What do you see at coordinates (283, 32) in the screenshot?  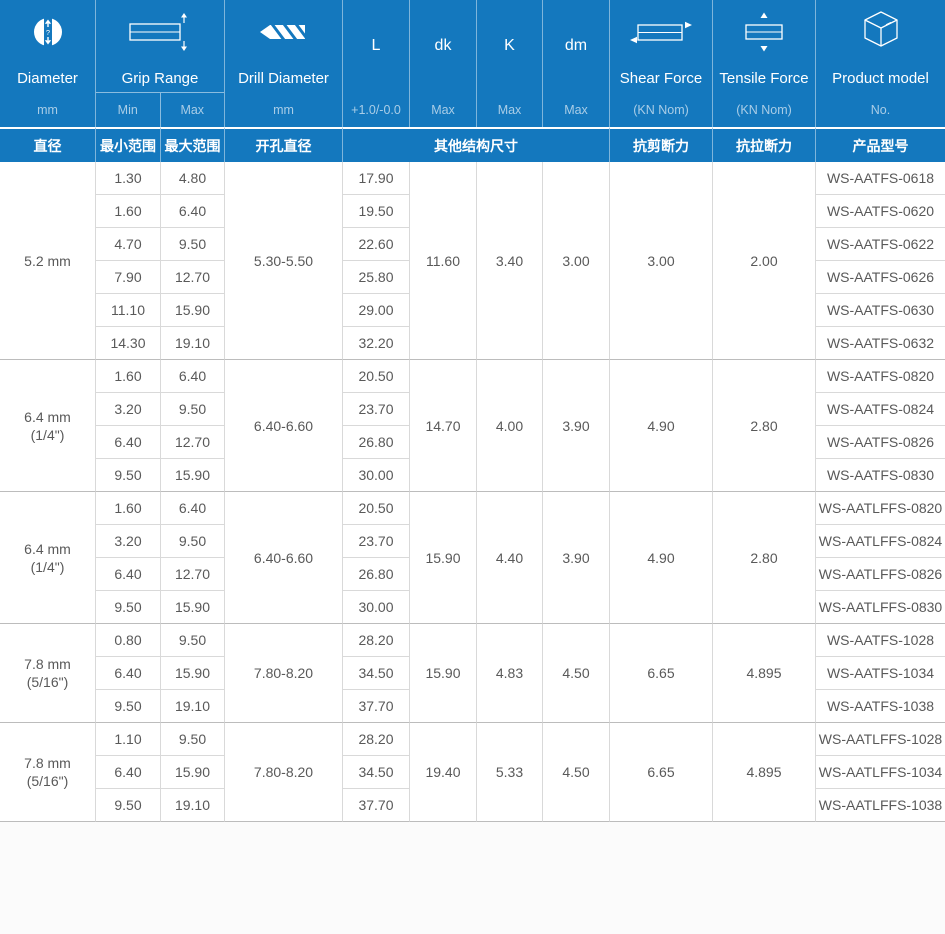 I see `drill-bit-icon` at bounding box center [283, 32].